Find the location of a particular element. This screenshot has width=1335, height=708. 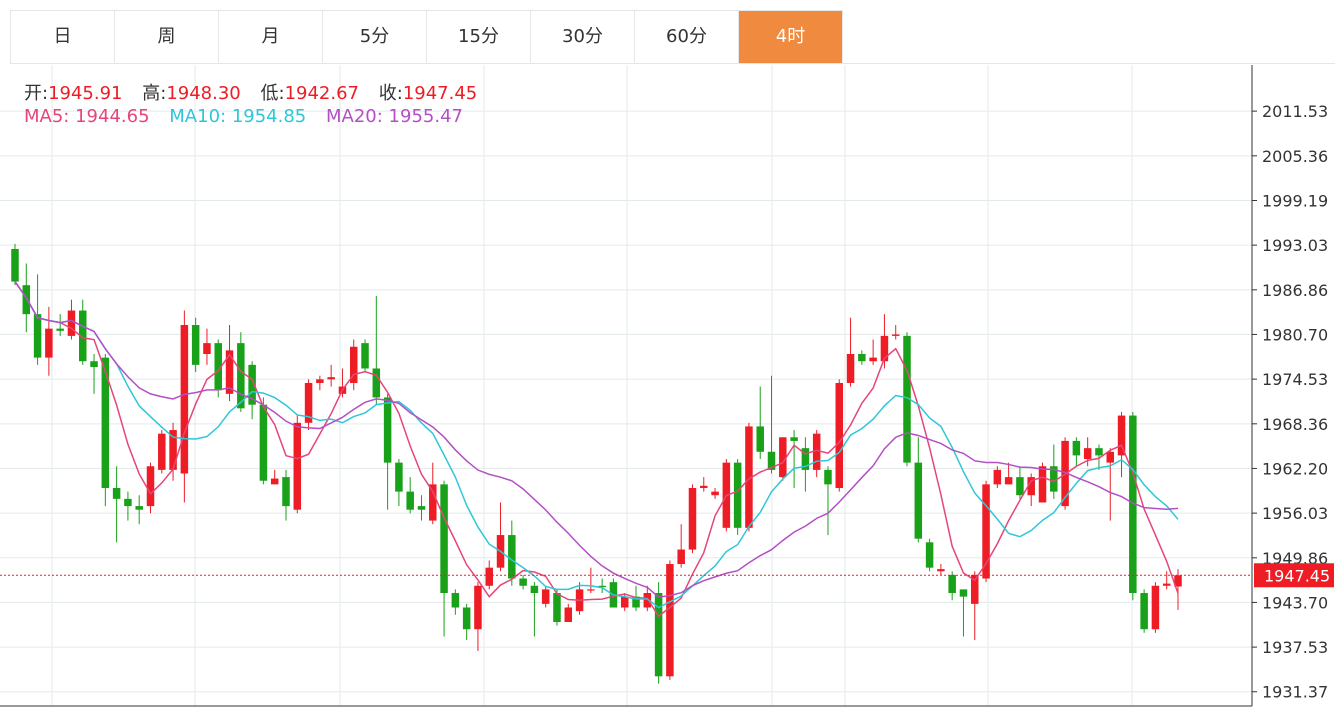

tab-6: 60分 is located at coordinates (687, 37).